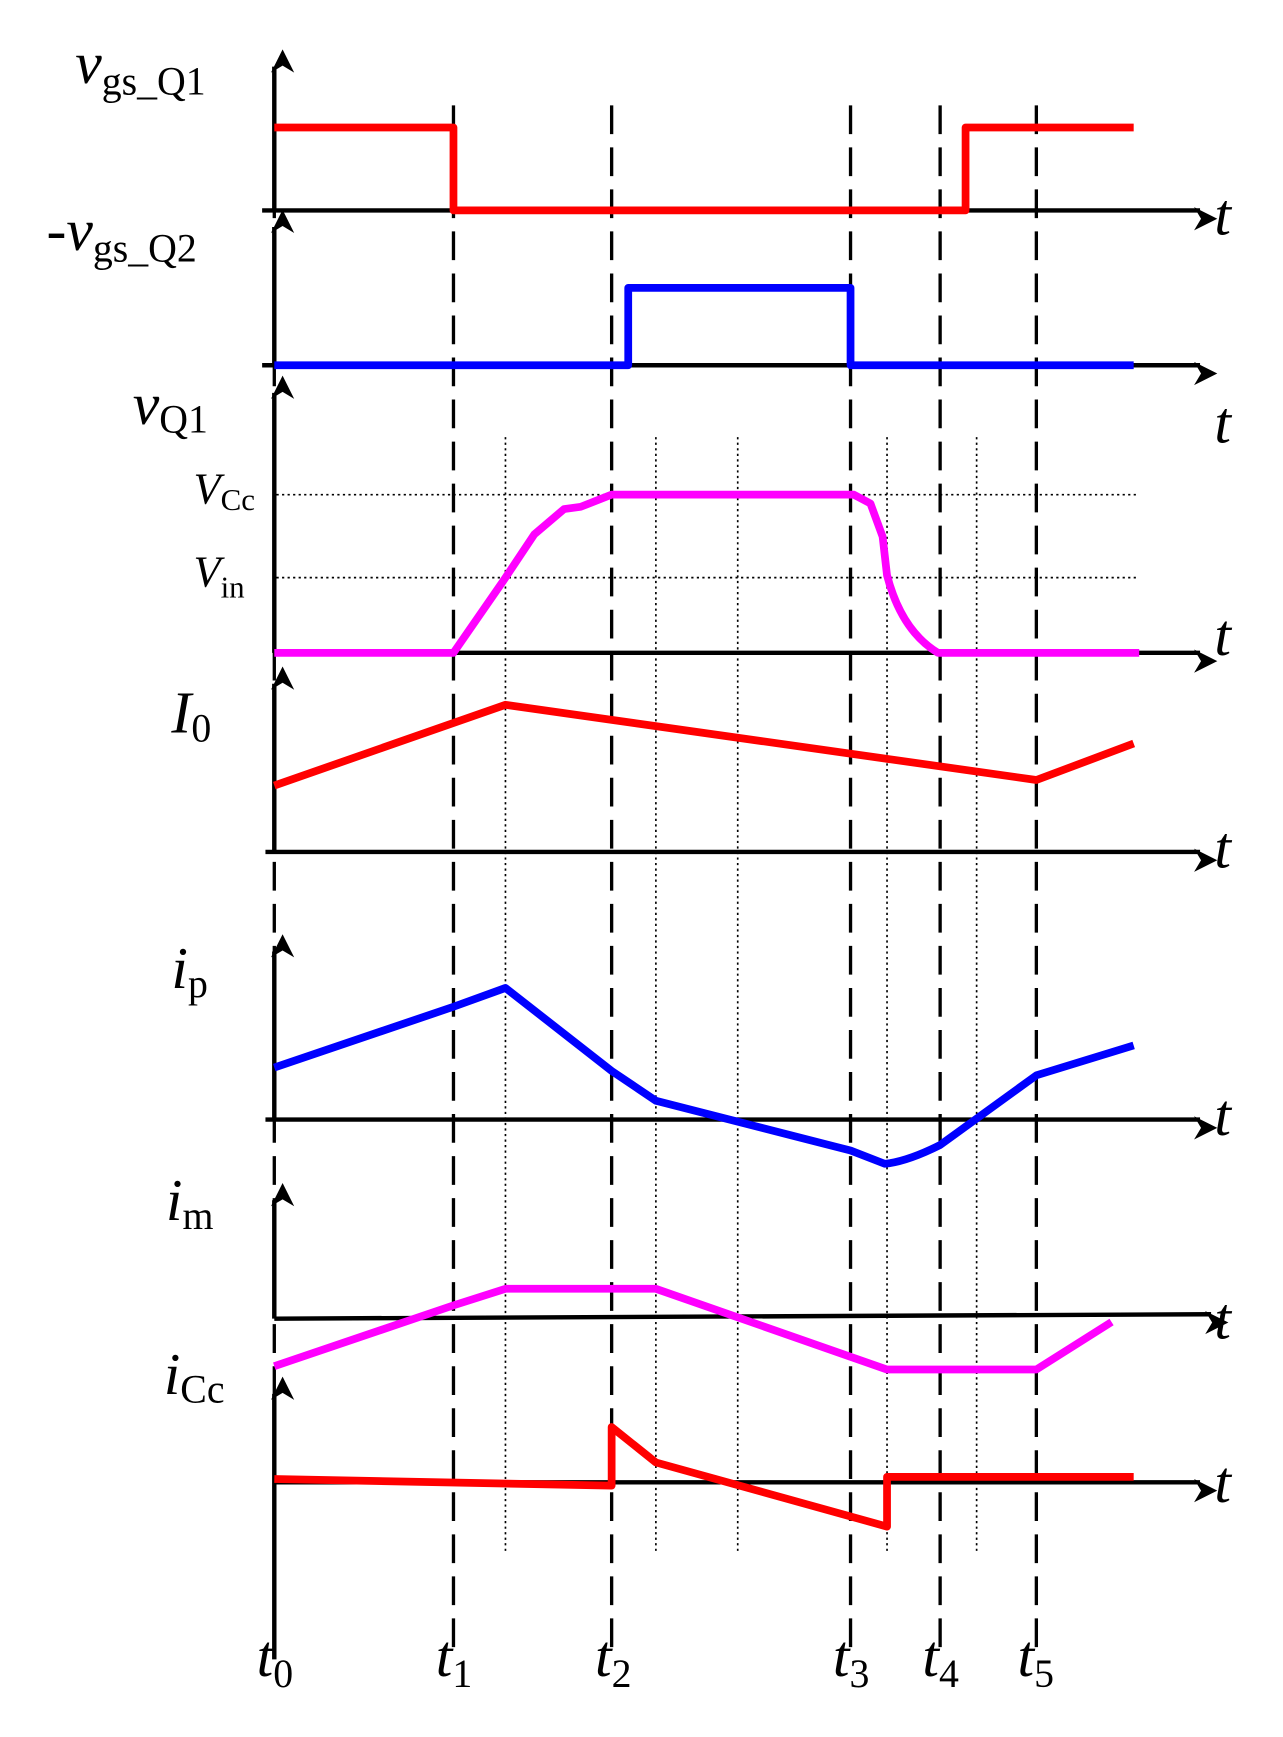  Describe the element at coordinates (1044, 1674) in the screenshot. I see `label-sub: 5` at that location.